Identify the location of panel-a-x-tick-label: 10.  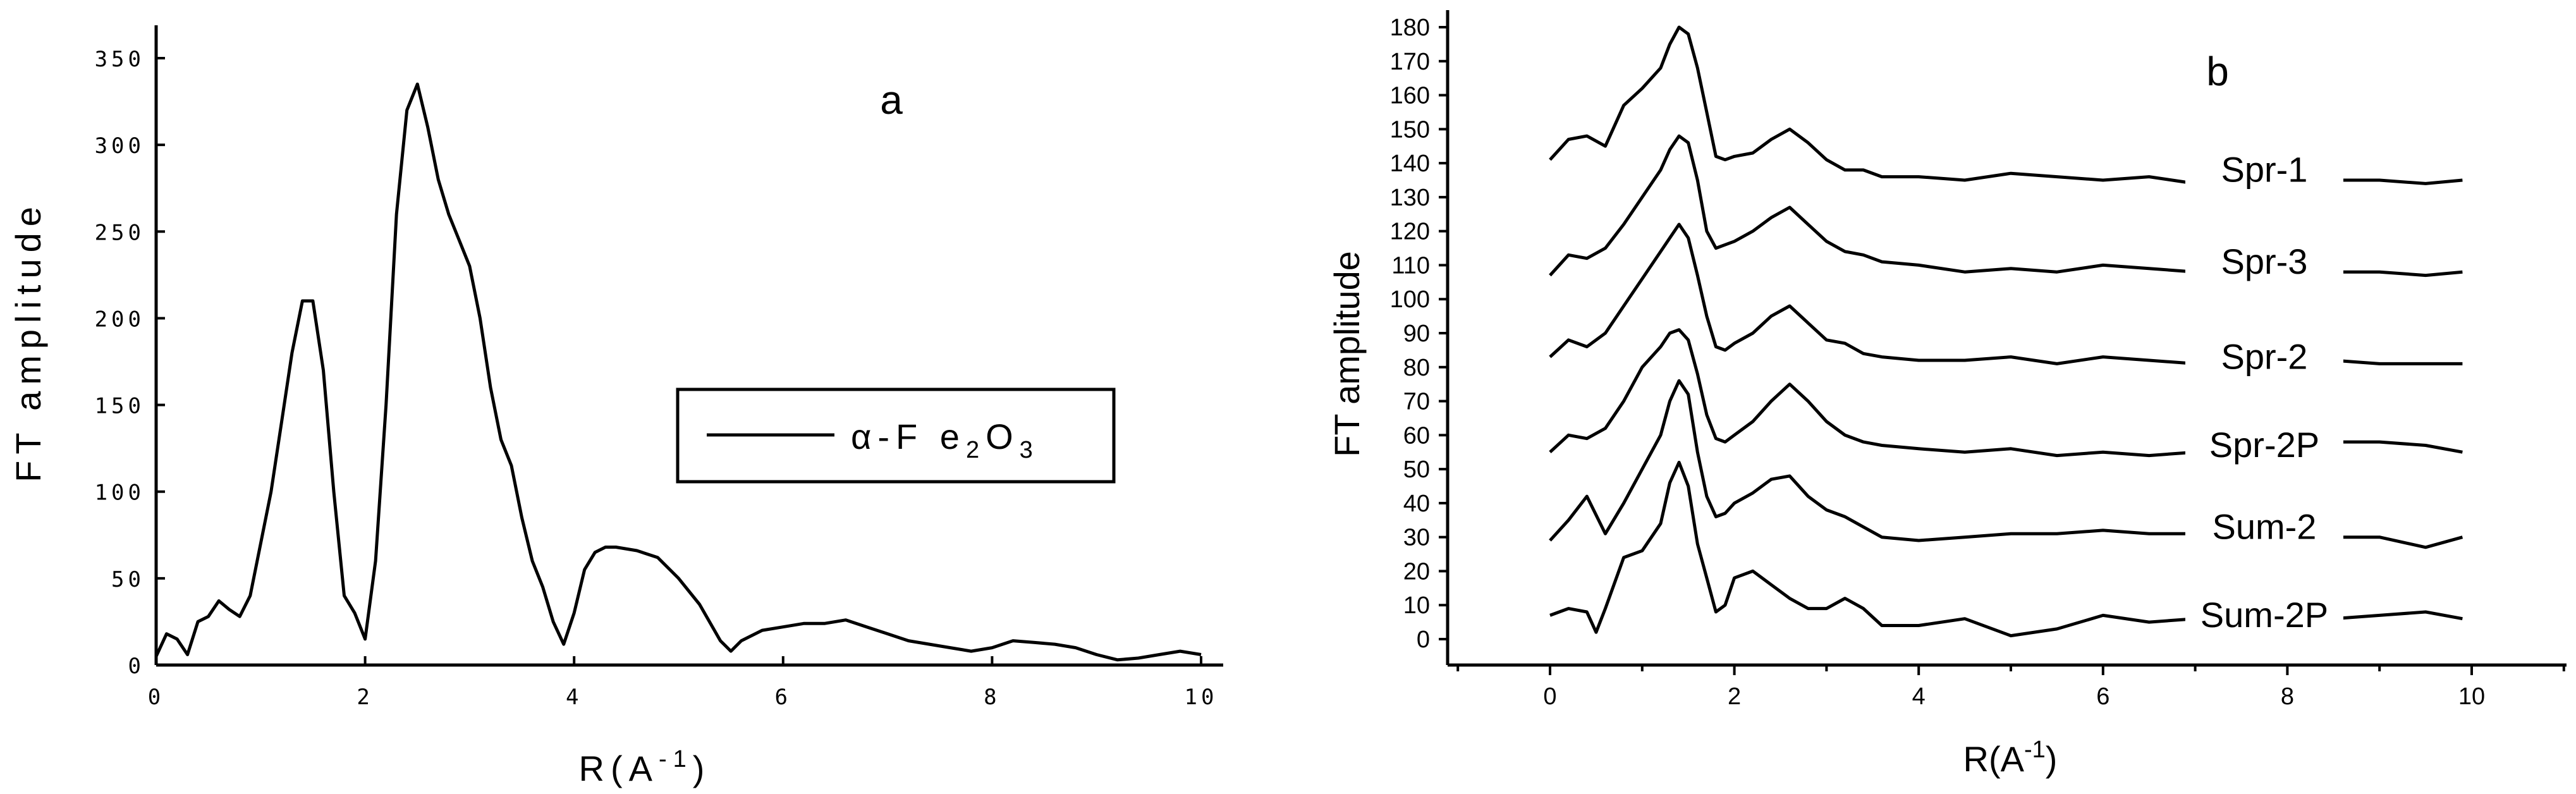
(1201, 697).